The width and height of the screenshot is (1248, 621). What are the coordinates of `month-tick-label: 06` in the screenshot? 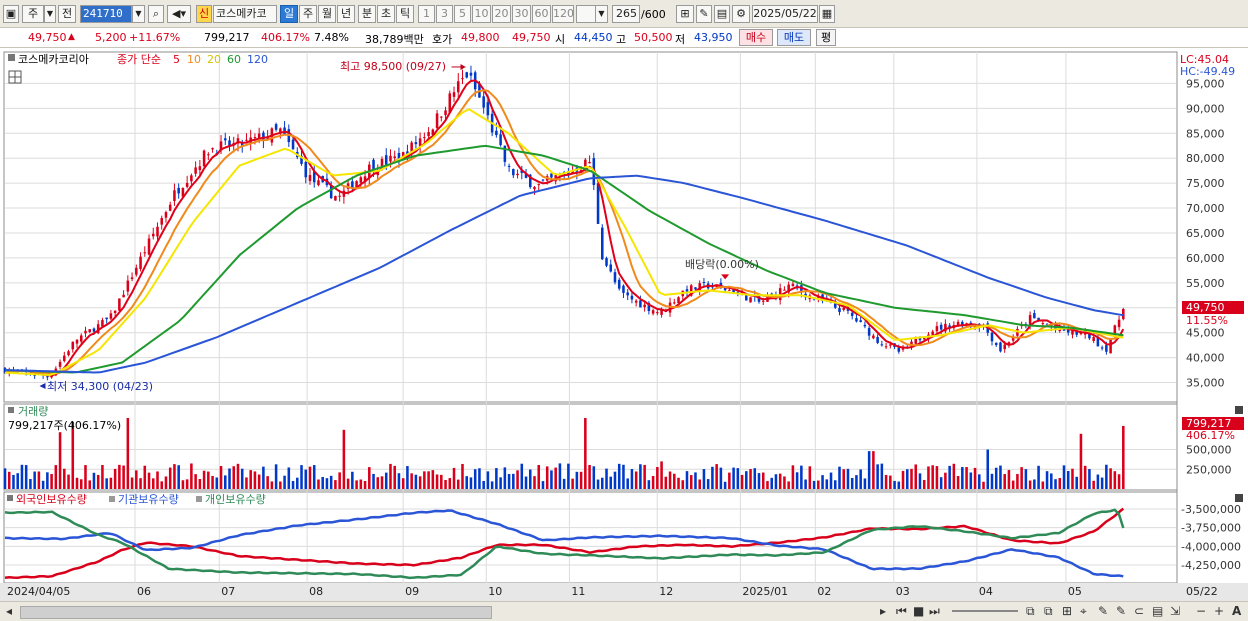 It's located at (144, 591).